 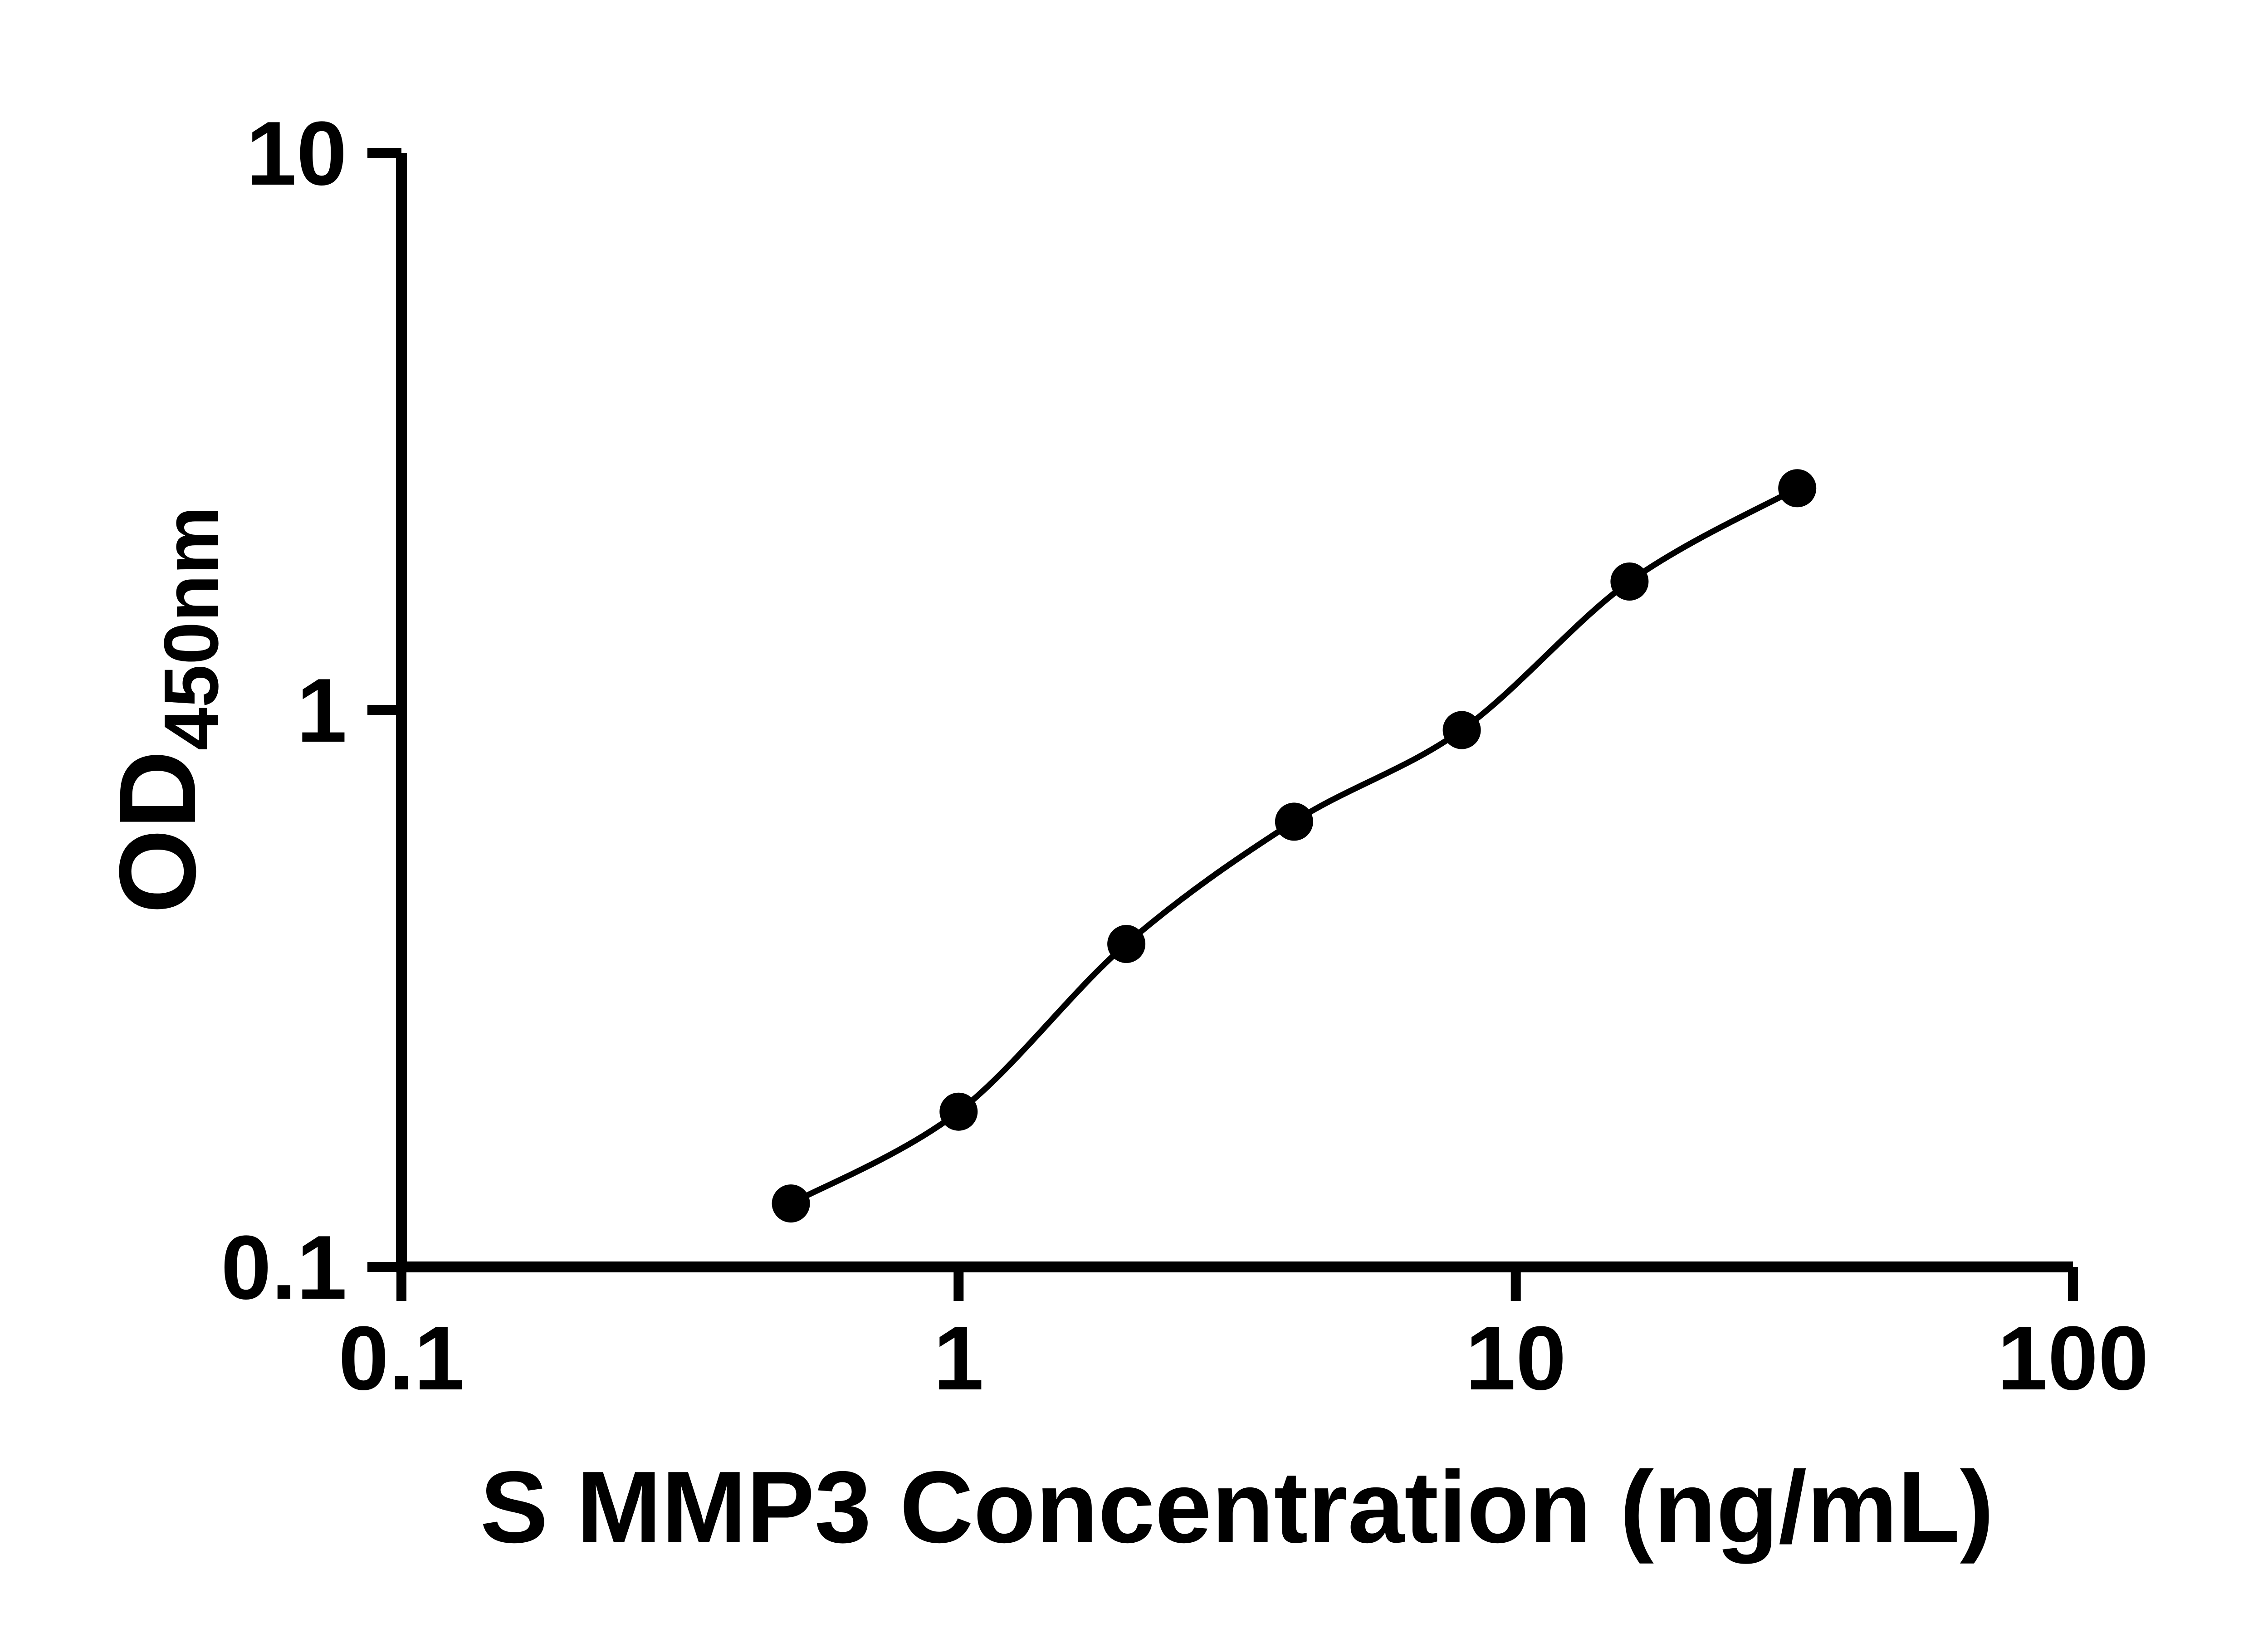 I want to click on y-axis-tick-labels: 0.1 1 10, so click(x=284, y=710).